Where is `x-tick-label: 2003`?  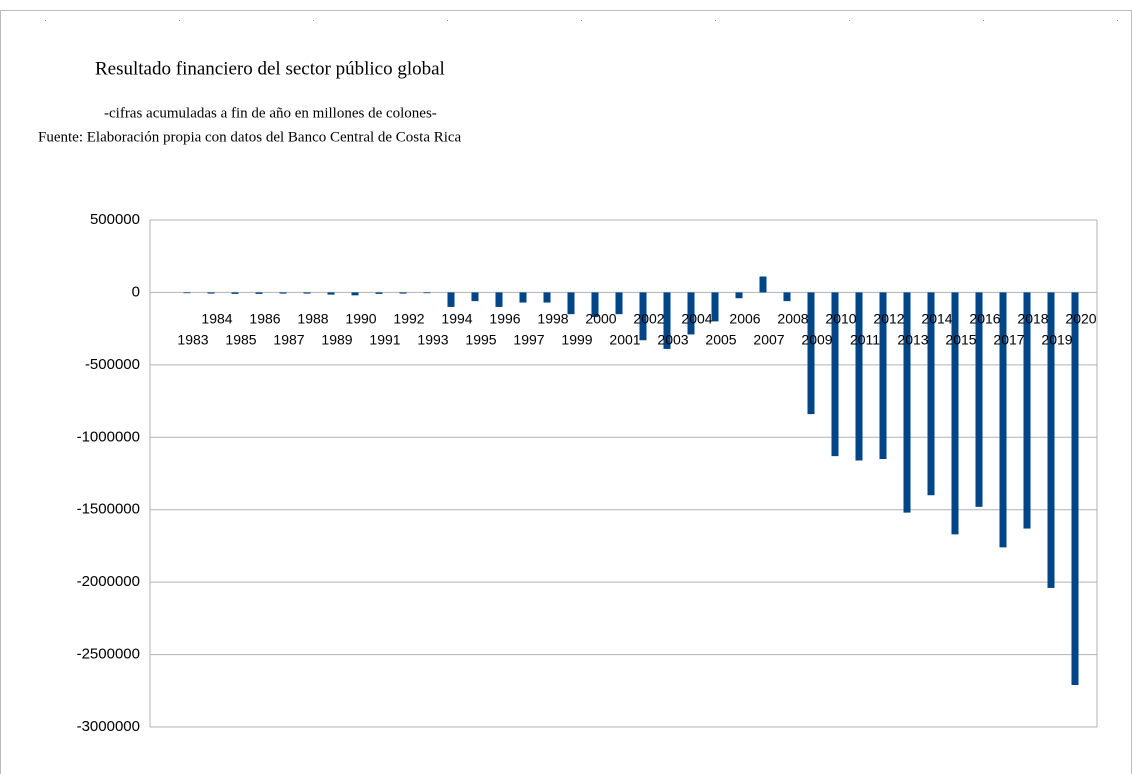
x-tick-label: 2003 is located at coordinates (672, 340).